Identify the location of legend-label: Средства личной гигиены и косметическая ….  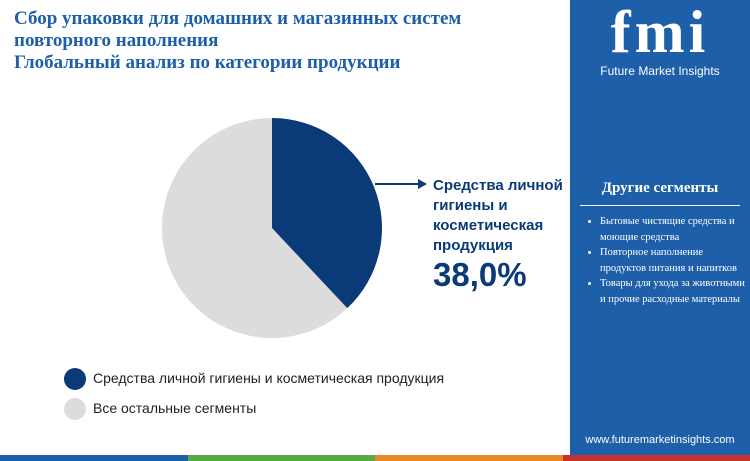
(269, 378).